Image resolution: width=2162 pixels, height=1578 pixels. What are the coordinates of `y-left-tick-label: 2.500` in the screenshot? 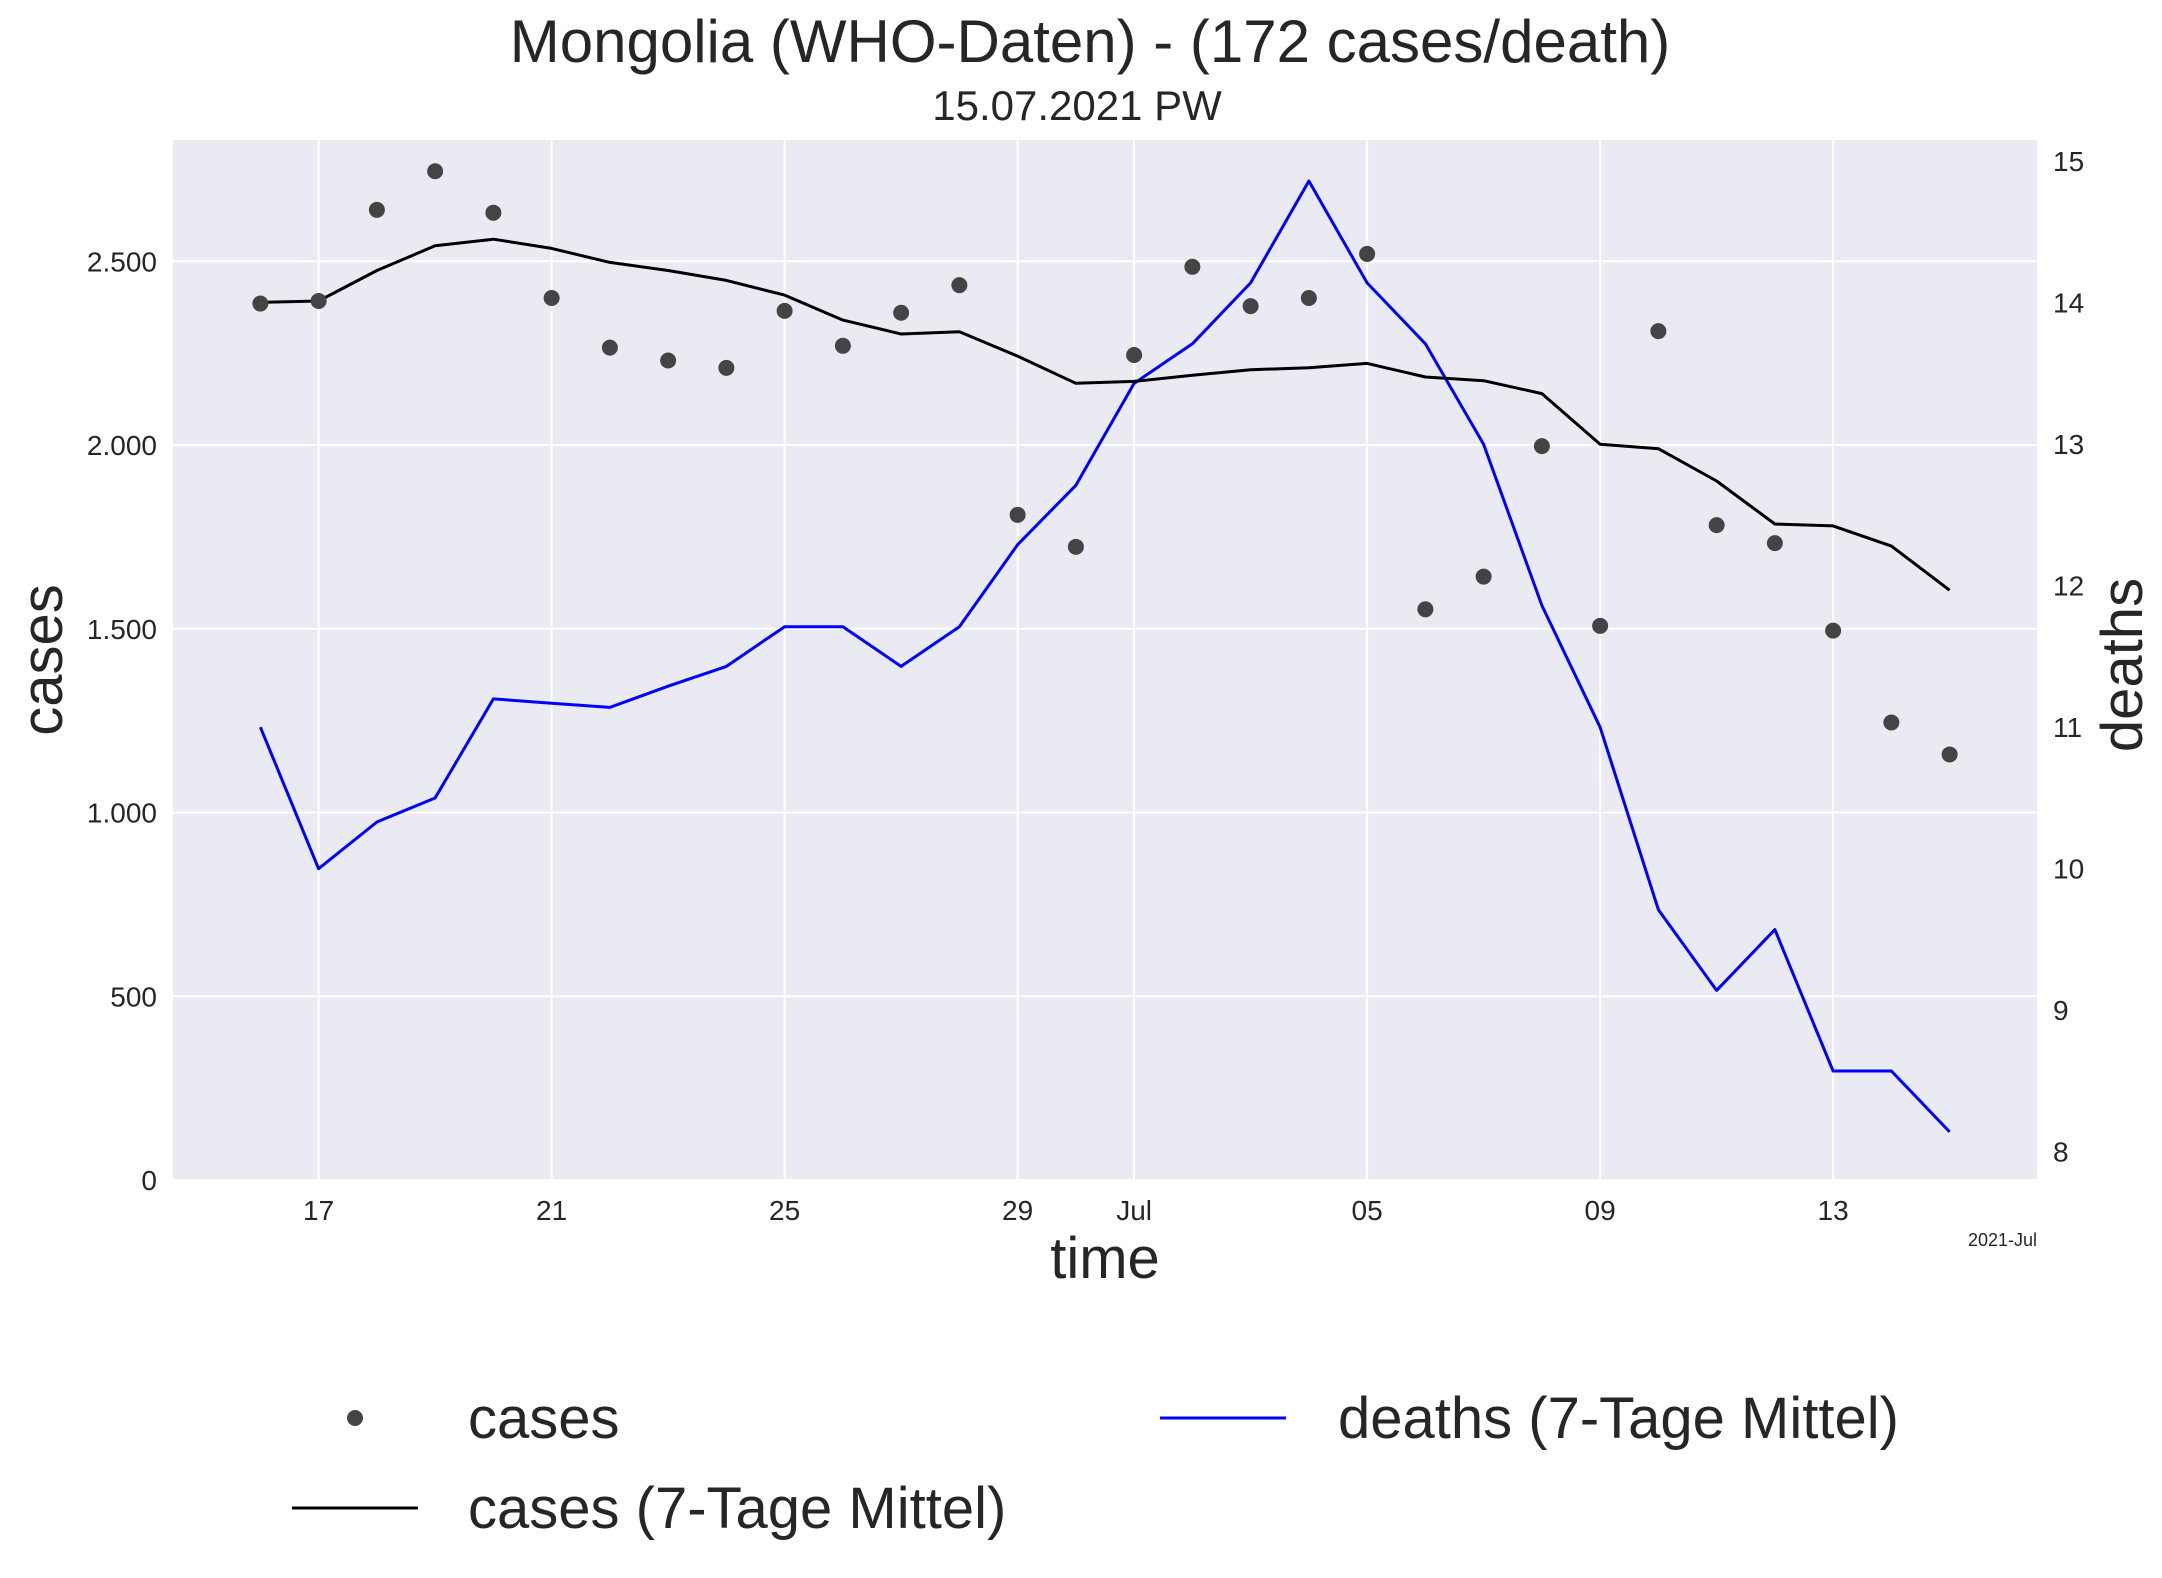 It's located at (122, 261).